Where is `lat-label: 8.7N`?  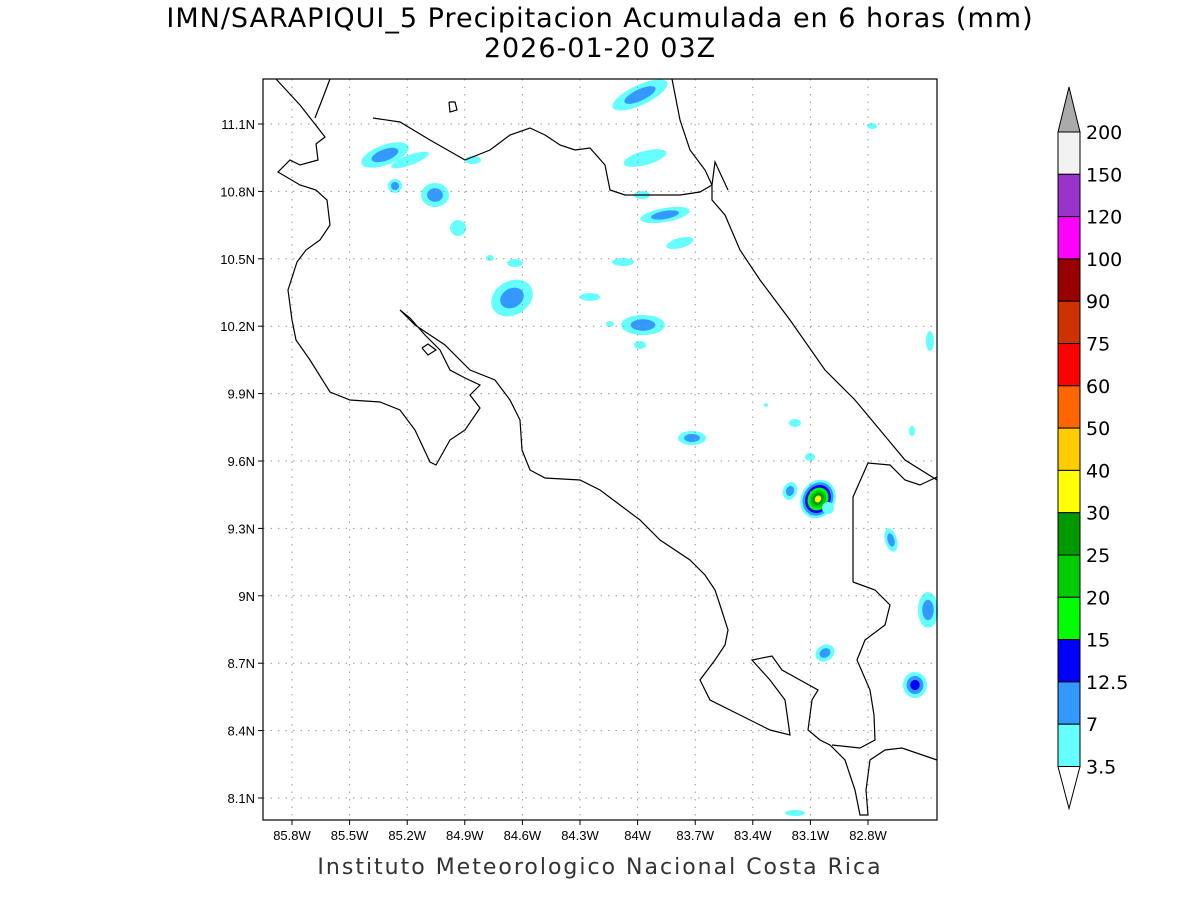
lat-label: 8.7N is located at coordinates (241, 663).